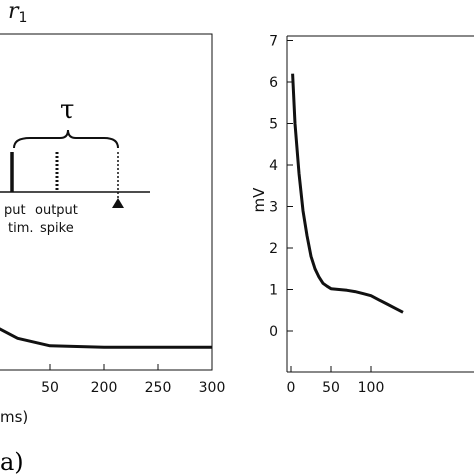 The height and width of the screenshot is (474, 474). I want to click on inset-label-input-1: put, so click(15, 210).